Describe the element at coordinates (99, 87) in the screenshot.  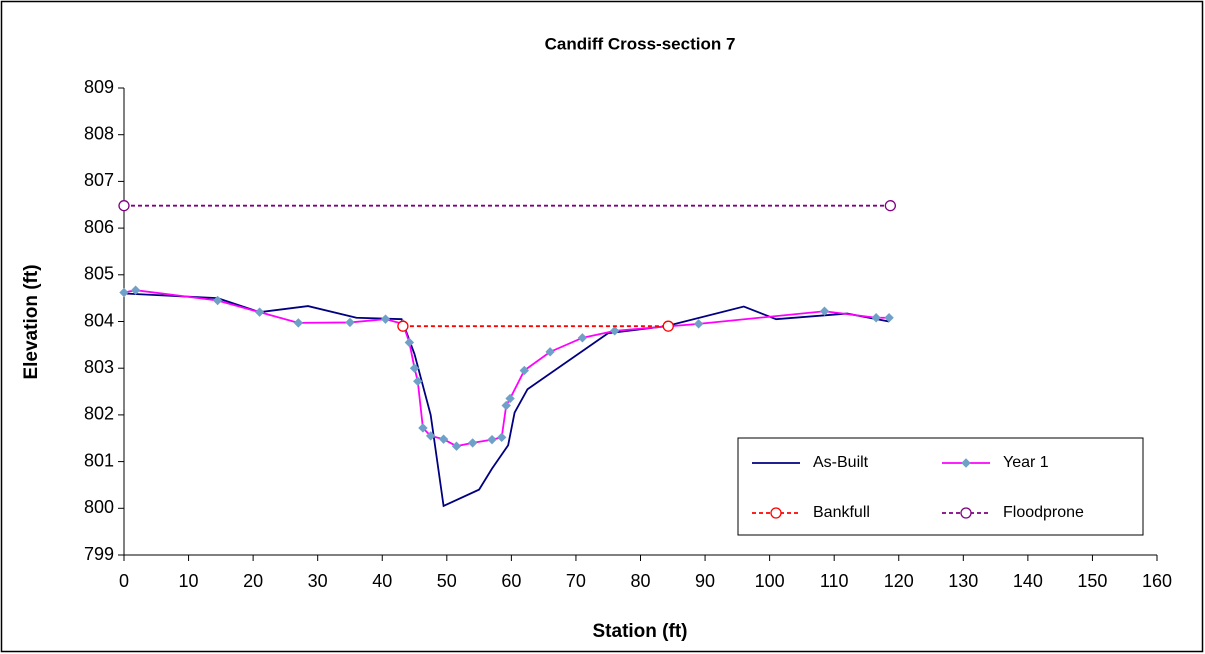
I see `y-tick-label: 809` at that location.